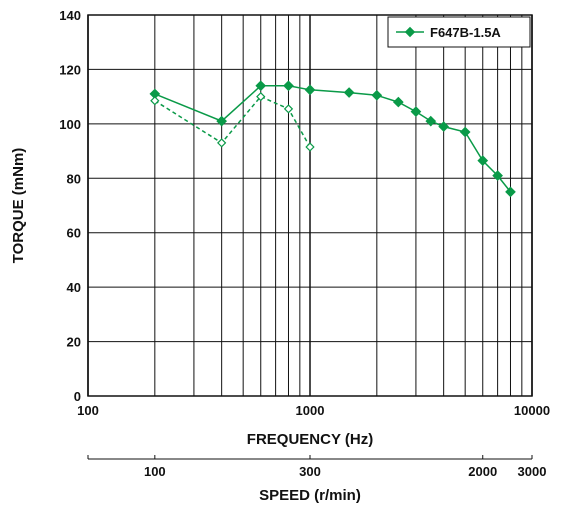 The image size is (562, 512). I want to click on legend: F647B-1.5A, so click(459, 32).